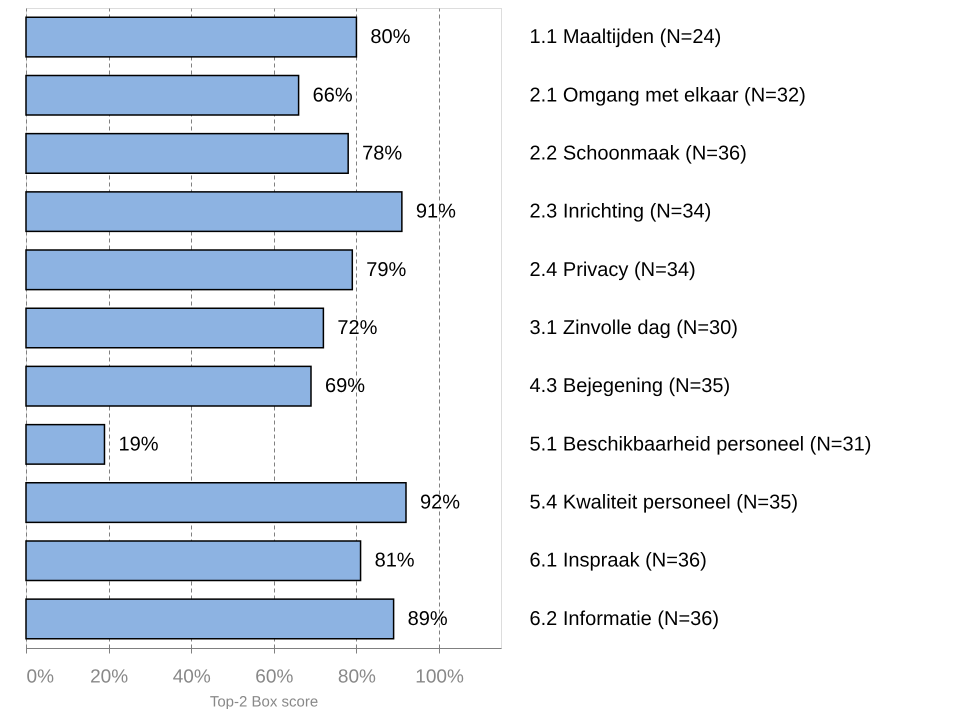 Image resolution: width=953 pixels, height=728 pixels. I want to click on data-label: 19%, so click(138, 444).